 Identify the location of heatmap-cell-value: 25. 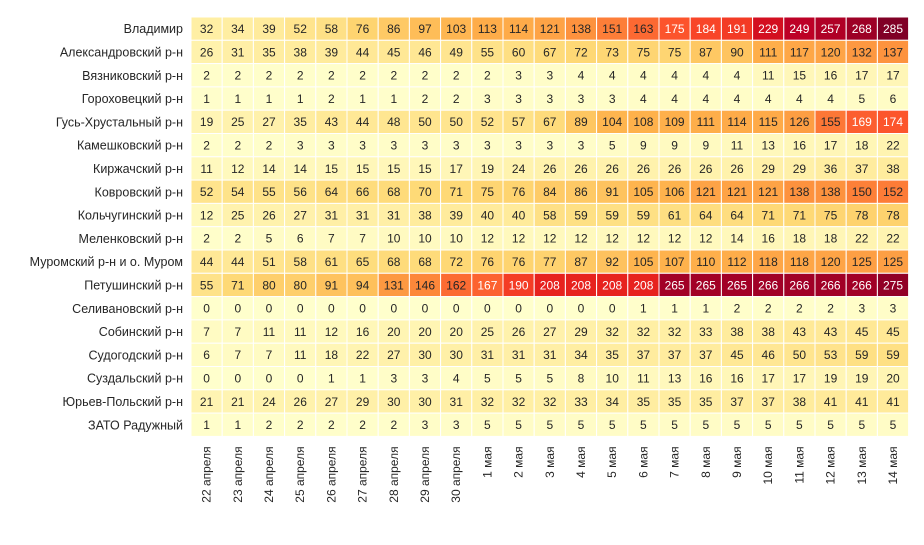
(488, 332).